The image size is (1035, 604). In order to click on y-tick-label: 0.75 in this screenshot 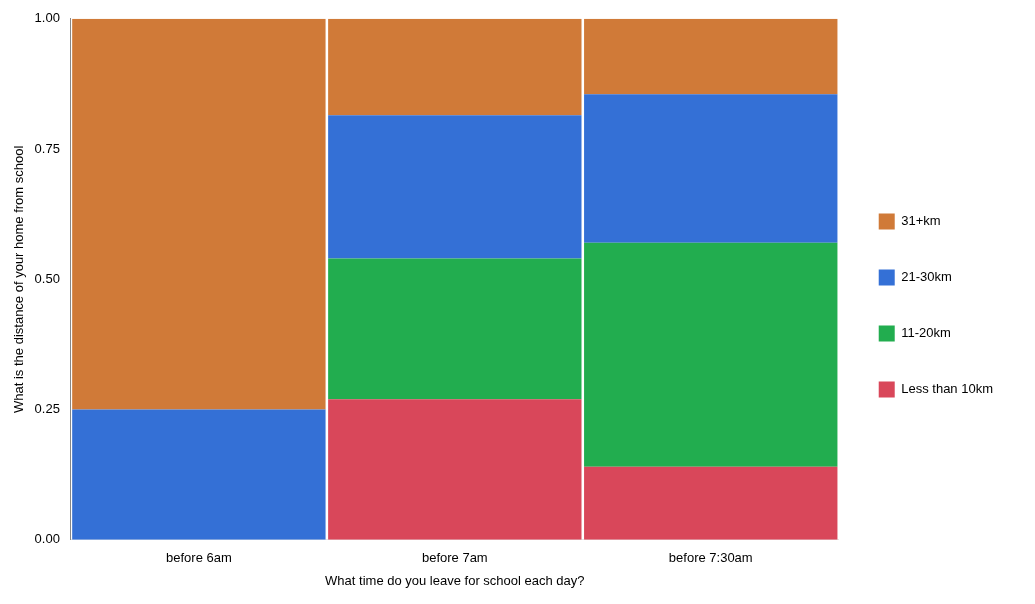, I will do `click(47, 148)`.